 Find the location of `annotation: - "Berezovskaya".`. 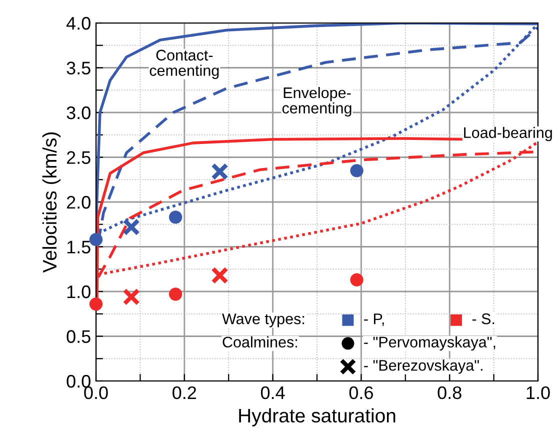

annotation: - "Berezovskaya". is located at coordinates (423, 367).